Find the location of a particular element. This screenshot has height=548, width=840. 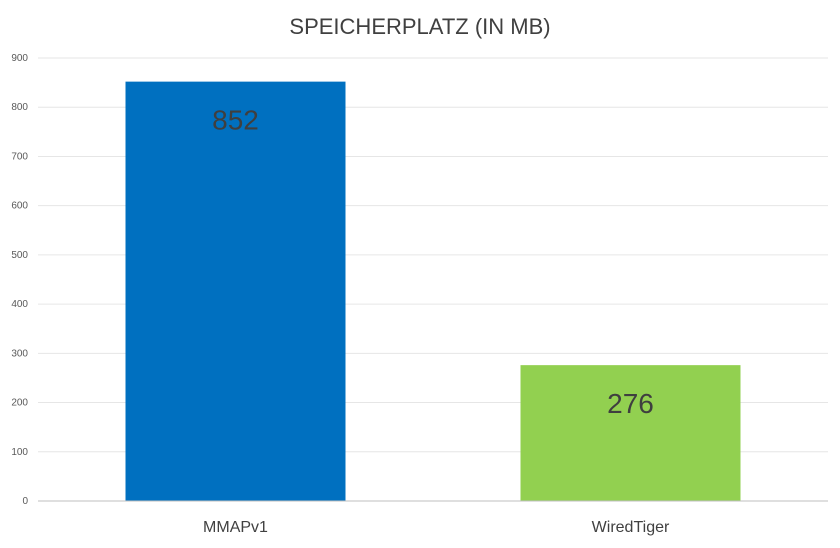

y-tick-label: 900 is located at coordinates (19, 58).